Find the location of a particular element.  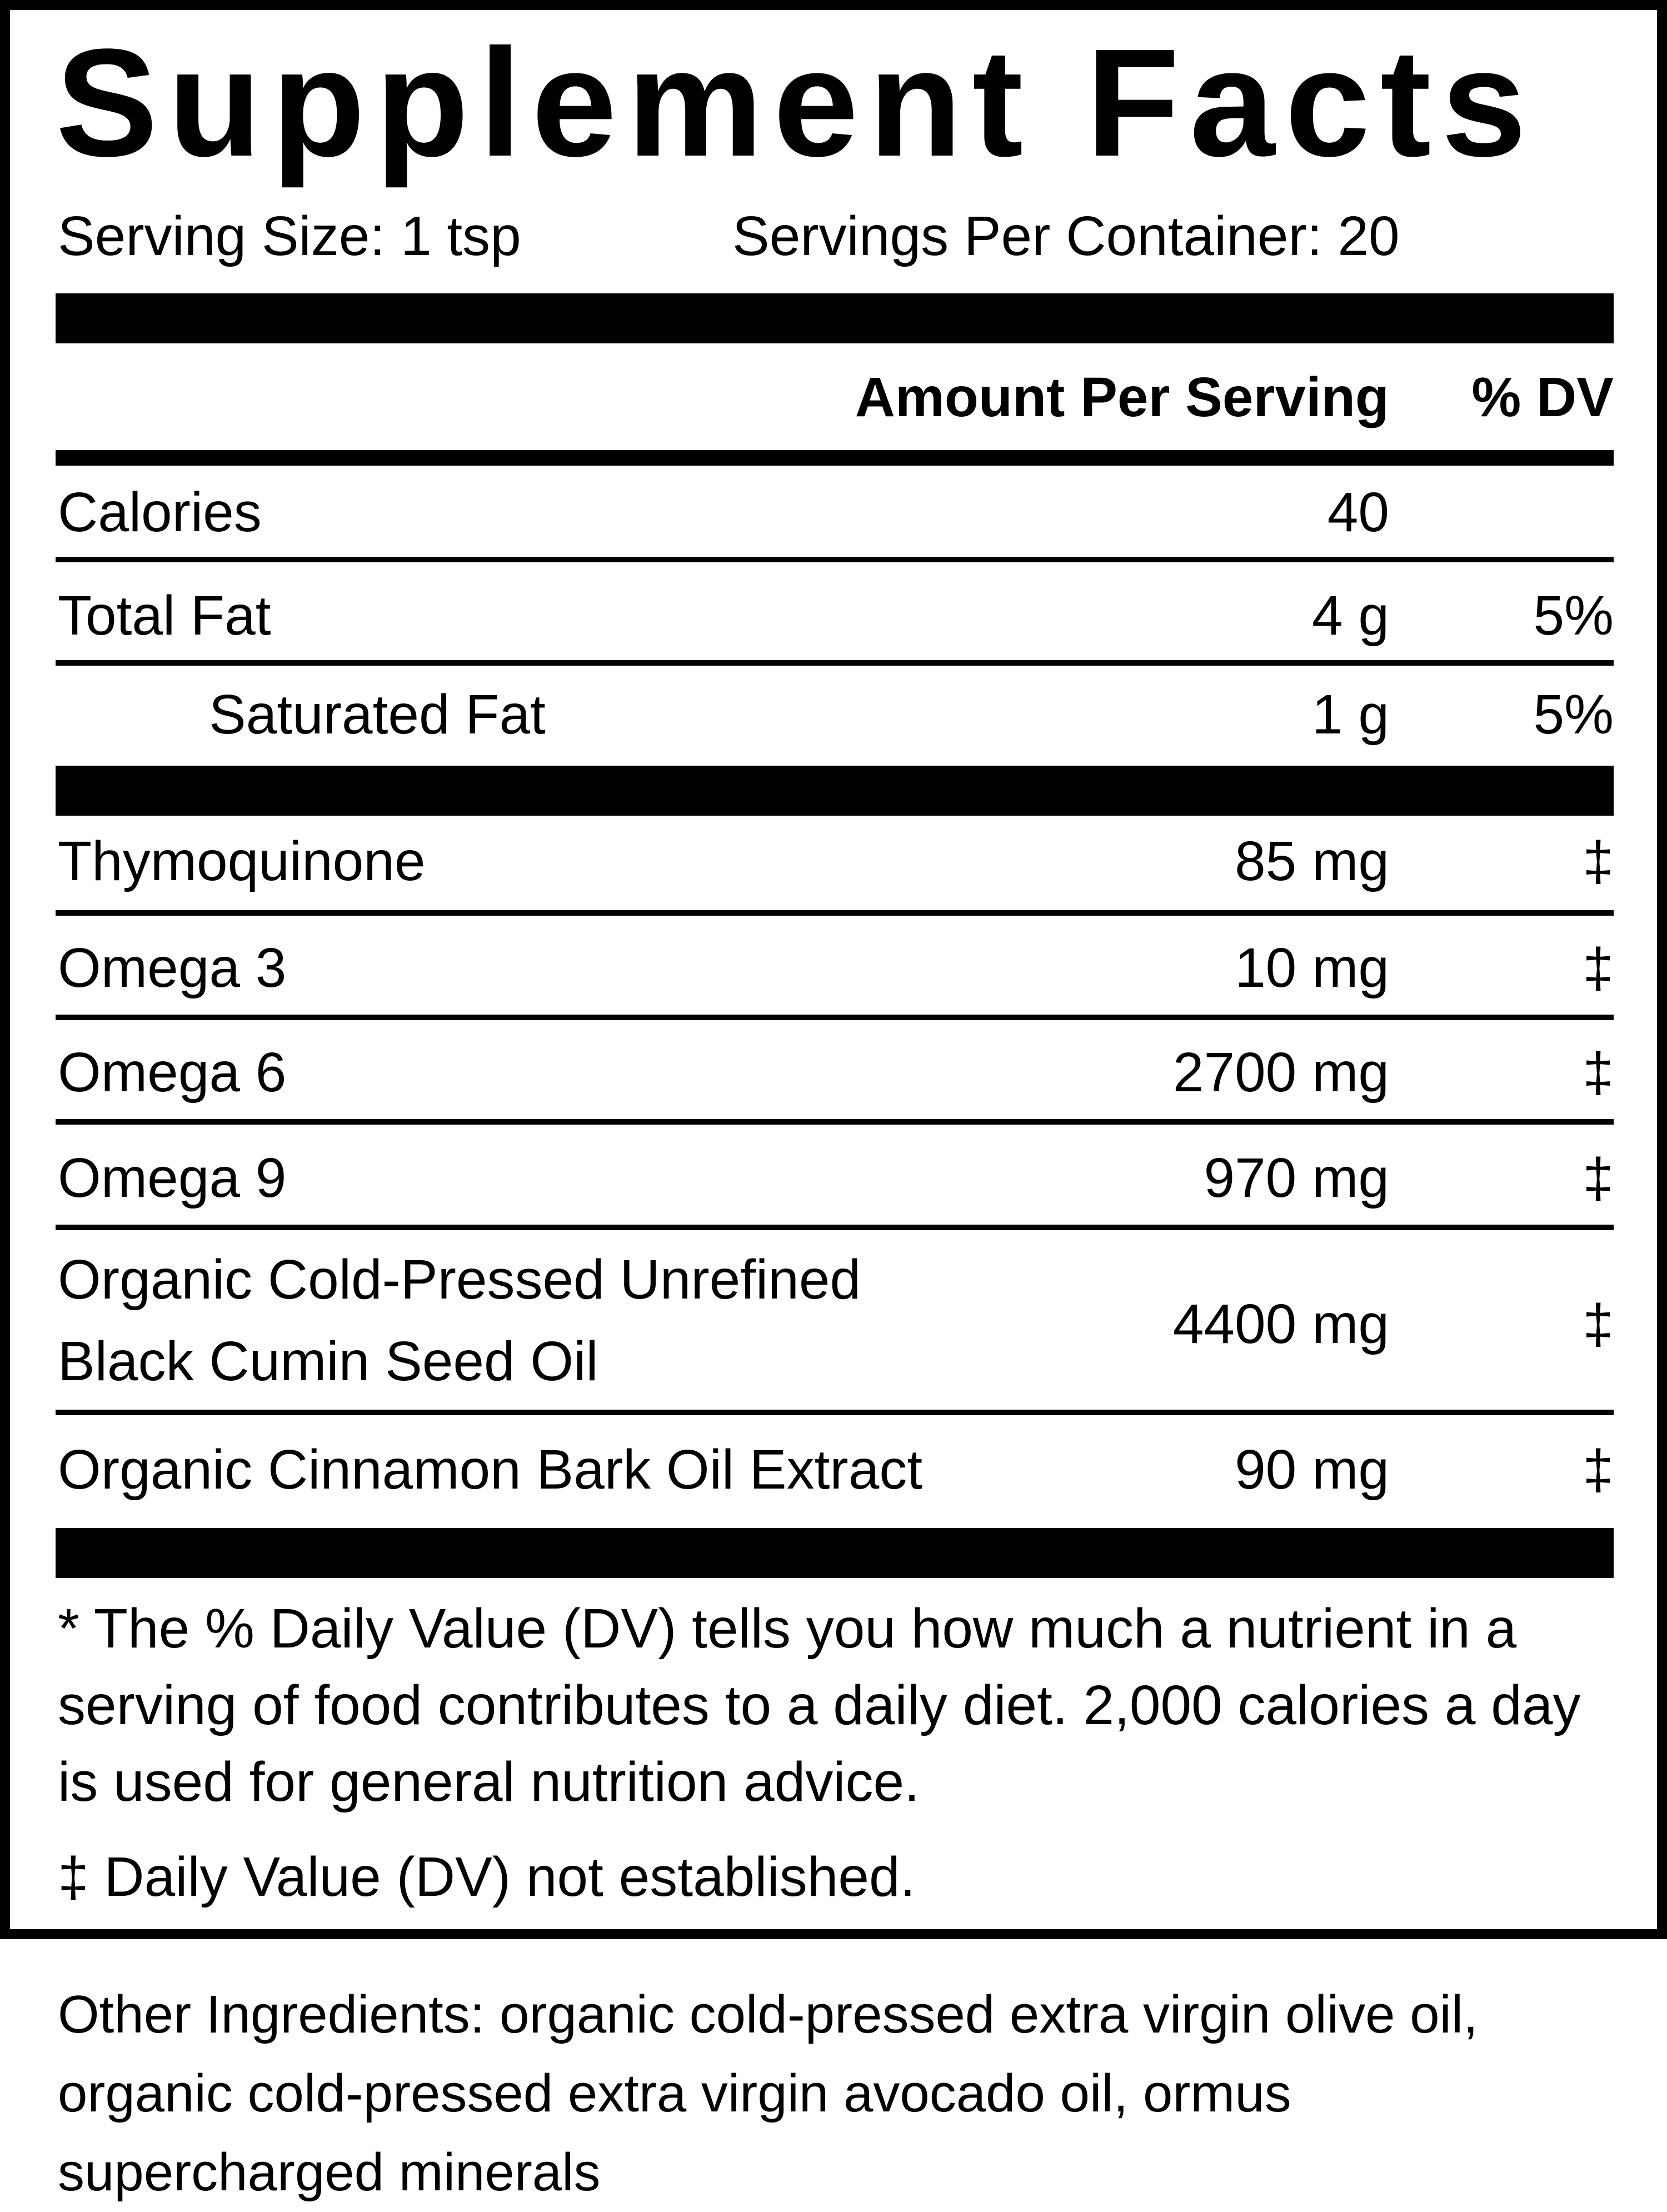

nutrient-name: Organic Cinnamon Bark Oil Extract is located at coordinates (490, 1470).